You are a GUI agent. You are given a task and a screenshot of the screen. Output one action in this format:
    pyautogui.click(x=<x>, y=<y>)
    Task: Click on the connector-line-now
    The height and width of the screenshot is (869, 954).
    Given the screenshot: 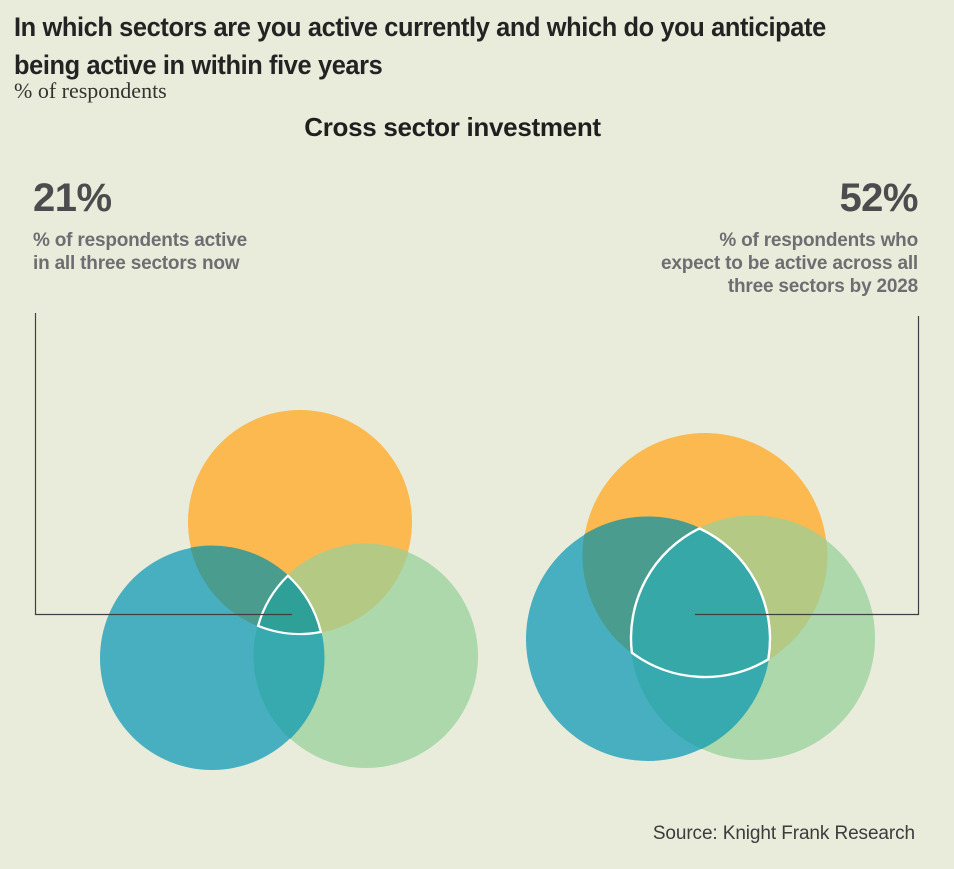 What is the action you would take?
    pyautogui.click(x=163, y=464)
    